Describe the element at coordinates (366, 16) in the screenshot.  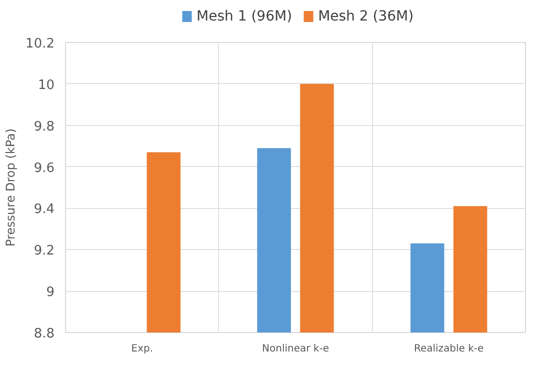
I see `legend-label: Mesh 2 (36M)` at that location.